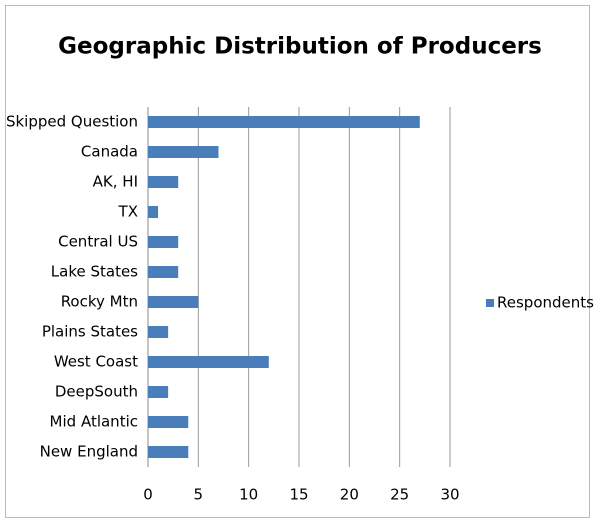  I want to click on x-tick-label: 0, so click(148, 495).